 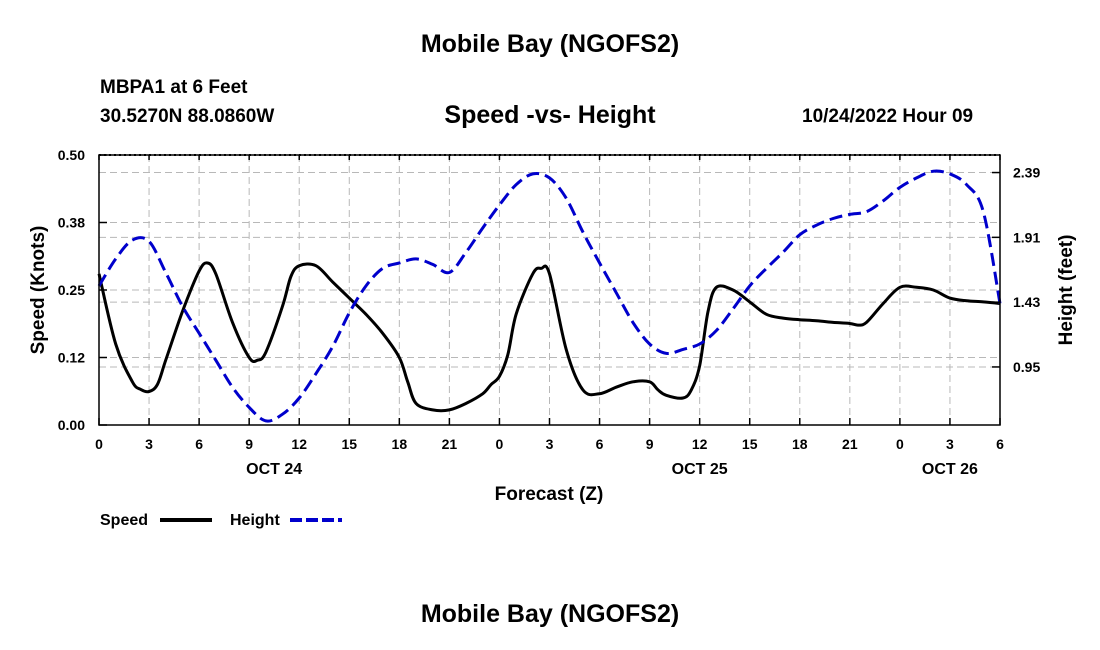 I want to click on chart-title: Mobile Bay (NGOFS2), so click(x=550, y=44).